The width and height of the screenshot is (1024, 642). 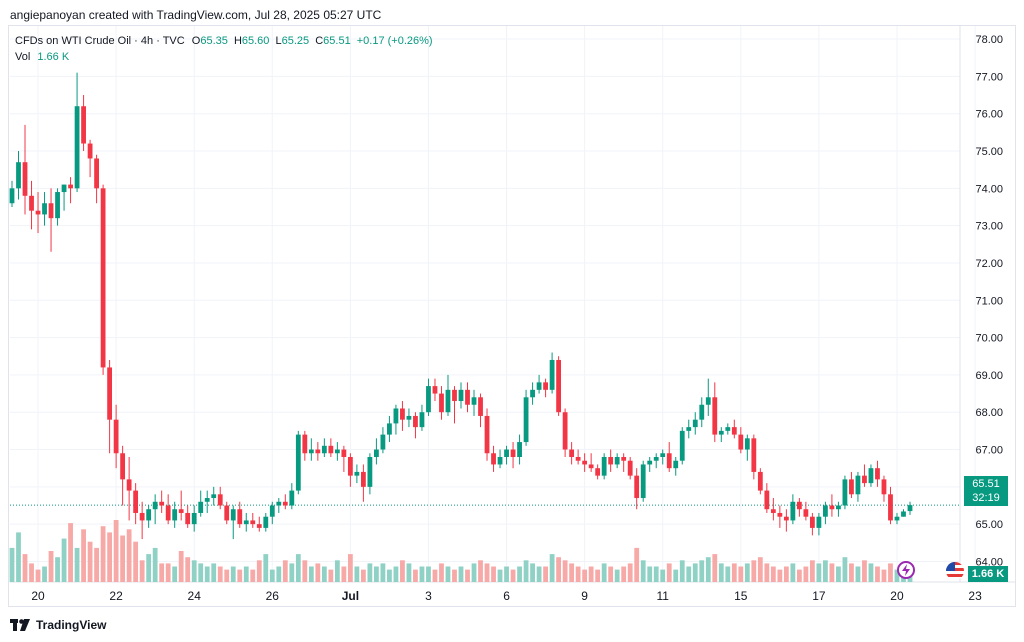 What do you see at coordinates (100, 41) in the screenshot?
I see `symbol-label: CFDs on WTI Crude Oil · 4h · TVC` at bounding box center [100, 41].